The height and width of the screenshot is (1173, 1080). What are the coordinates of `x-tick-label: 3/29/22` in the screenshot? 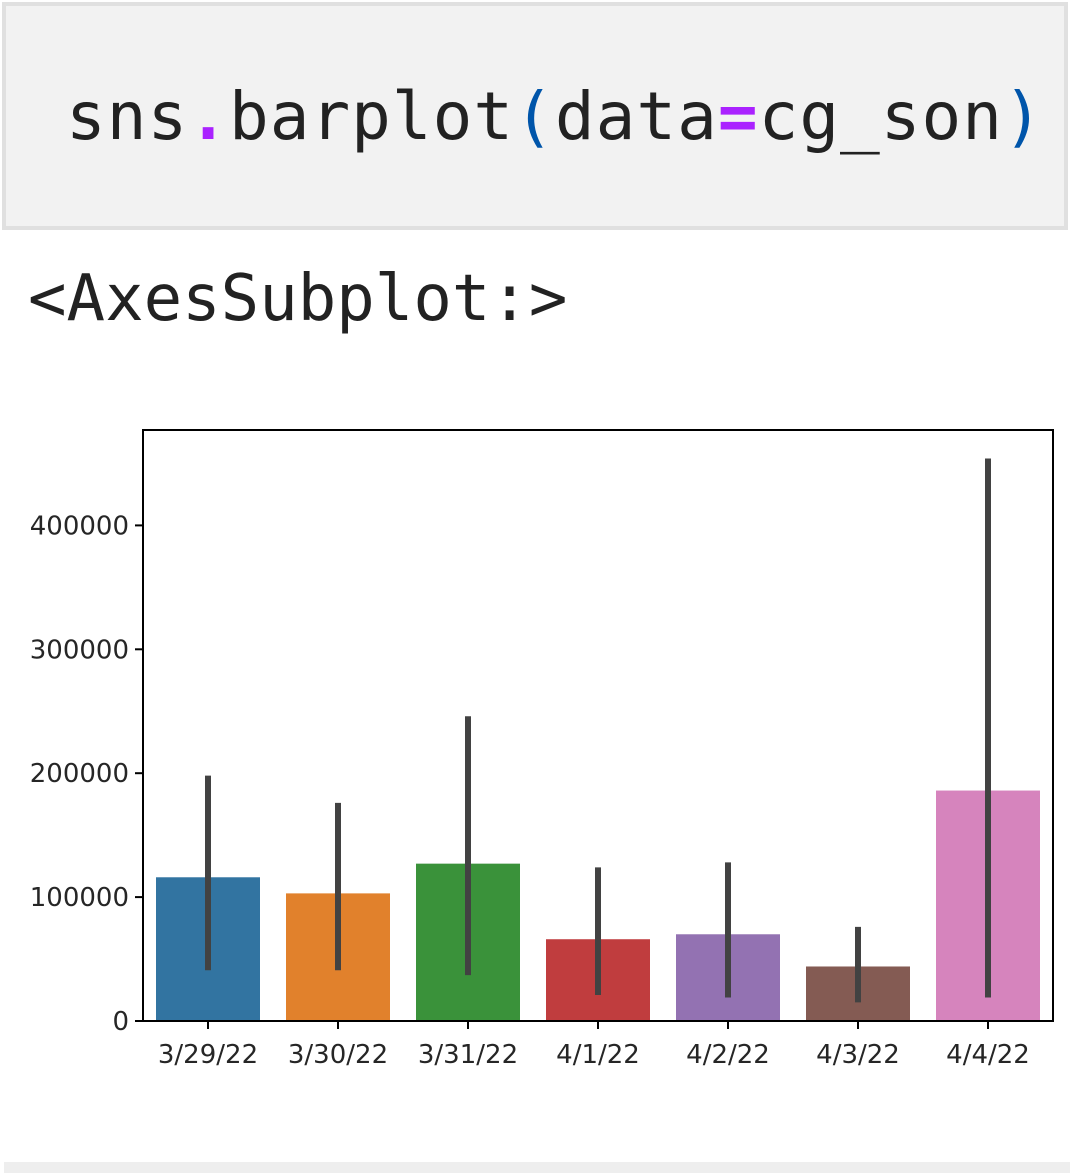 It's located at (208, 1055).